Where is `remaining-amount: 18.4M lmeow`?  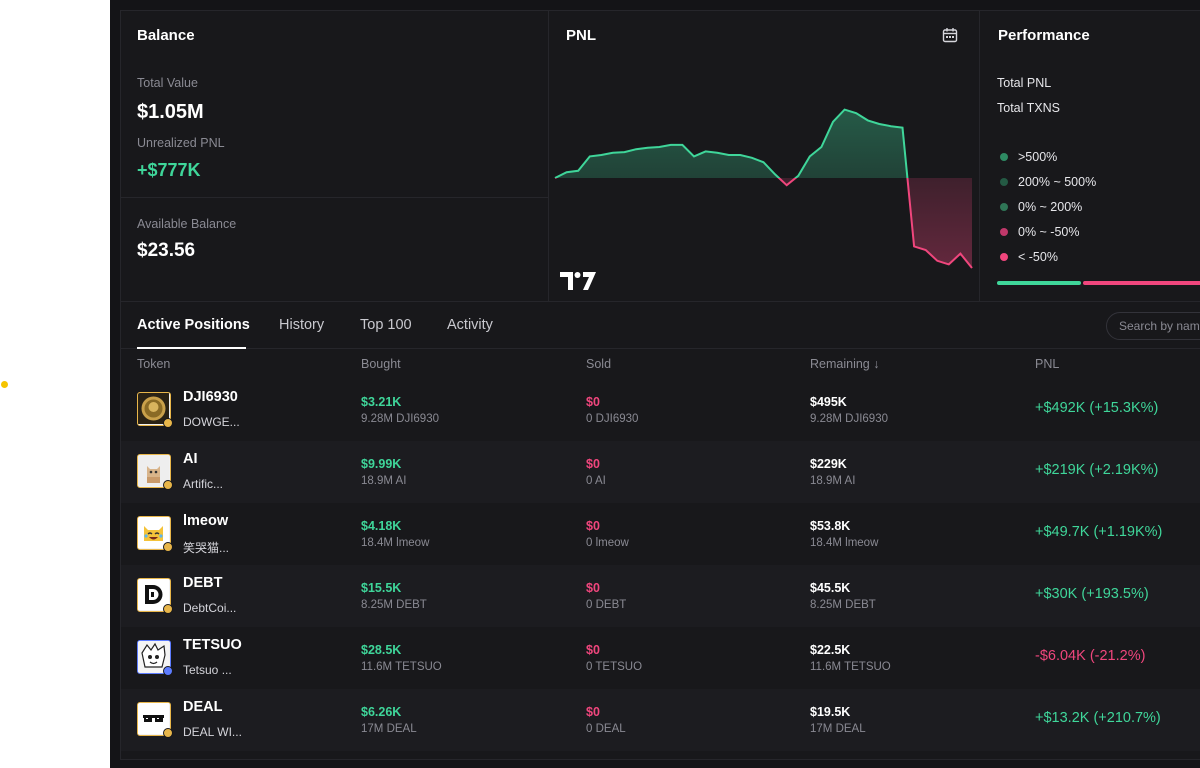
remaining-amount: 18.4M lmeow is located at coordinates (844, 543).